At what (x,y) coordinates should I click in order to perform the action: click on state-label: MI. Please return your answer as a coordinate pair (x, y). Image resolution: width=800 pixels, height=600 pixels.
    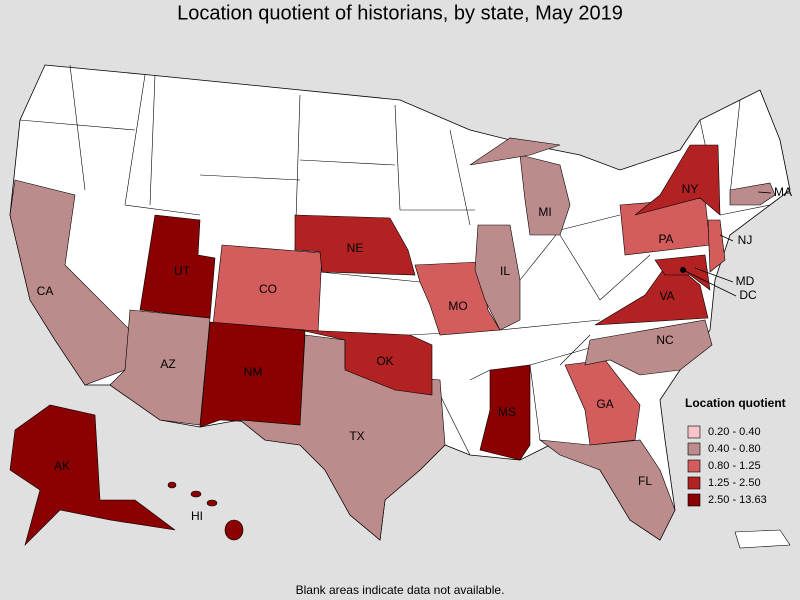
    Looking at the image, I should click on (544, 212).